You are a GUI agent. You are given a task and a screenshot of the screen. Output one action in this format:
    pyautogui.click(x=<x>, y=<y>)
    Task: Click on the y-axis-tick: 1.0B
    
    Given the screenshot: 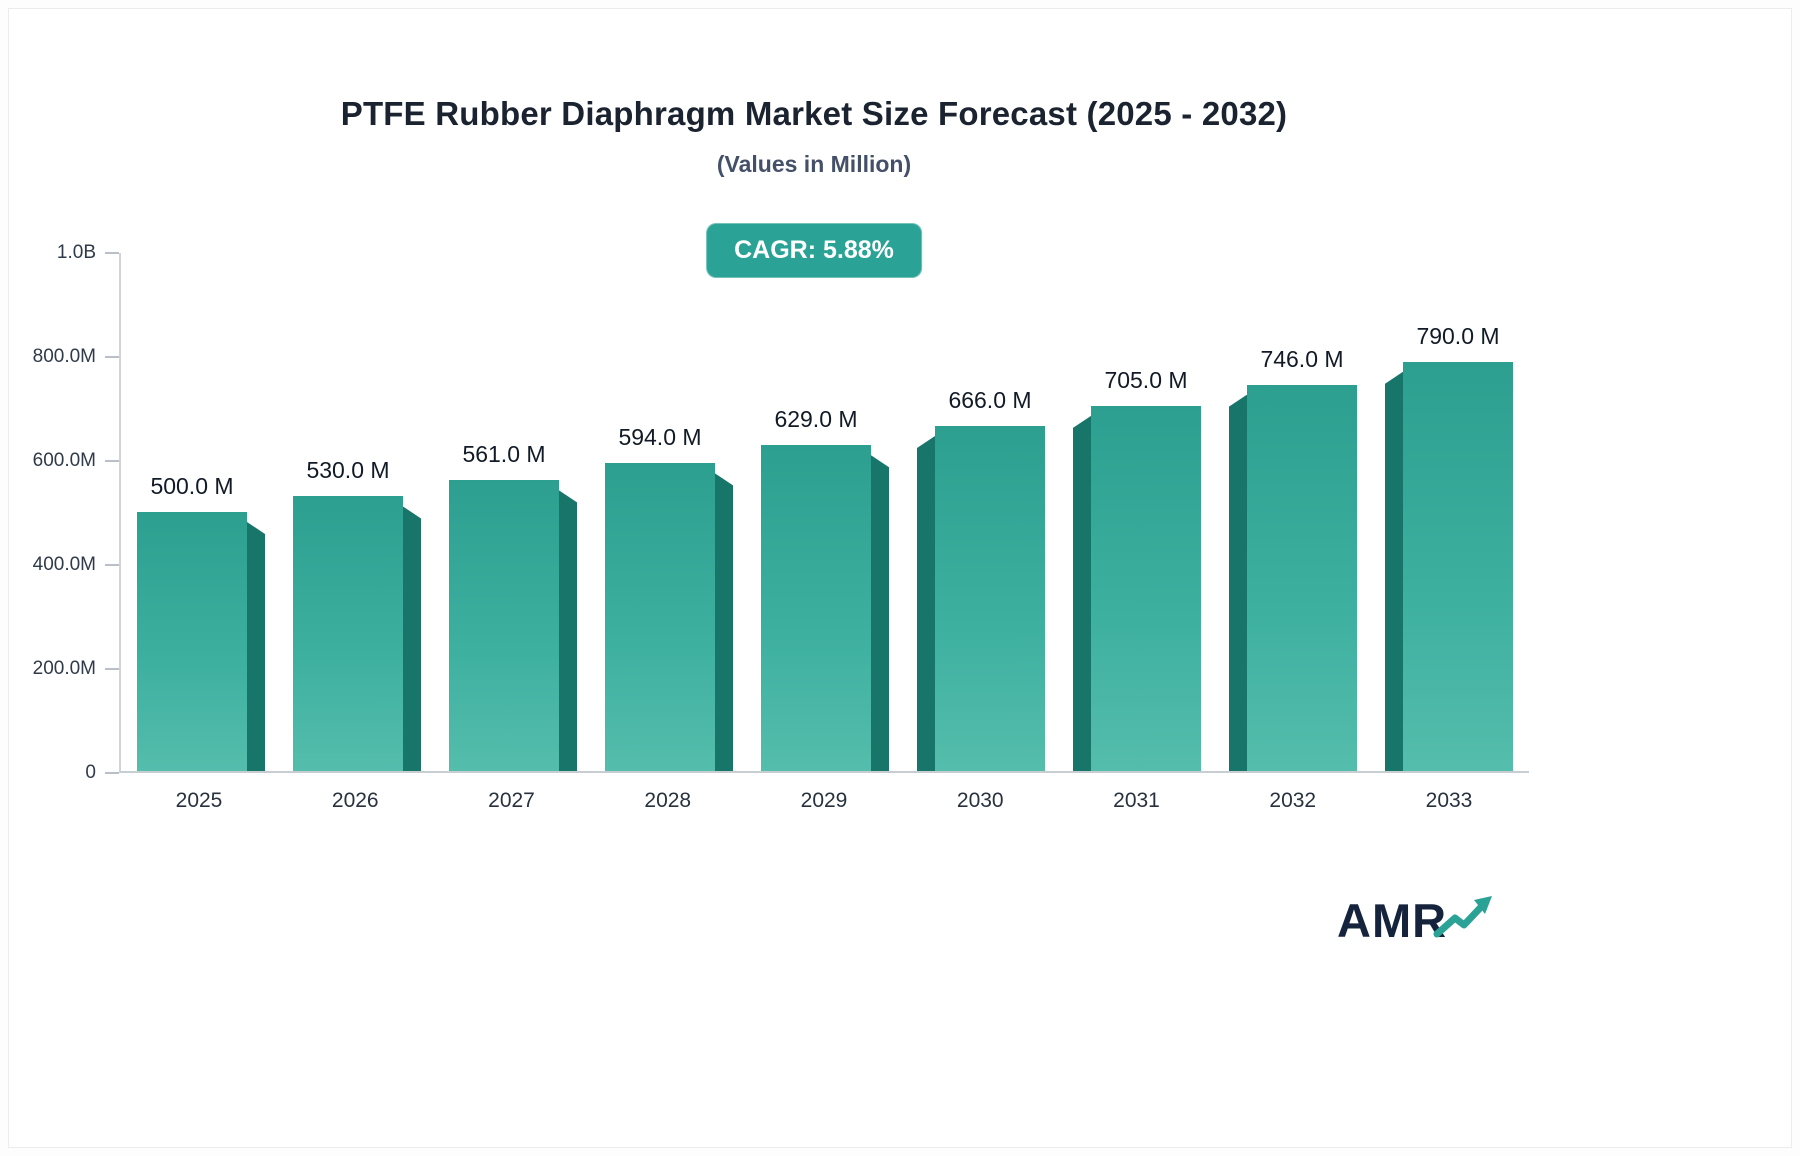 What is the action you would take?
    pyautogui.click(x=74, y=253)
    